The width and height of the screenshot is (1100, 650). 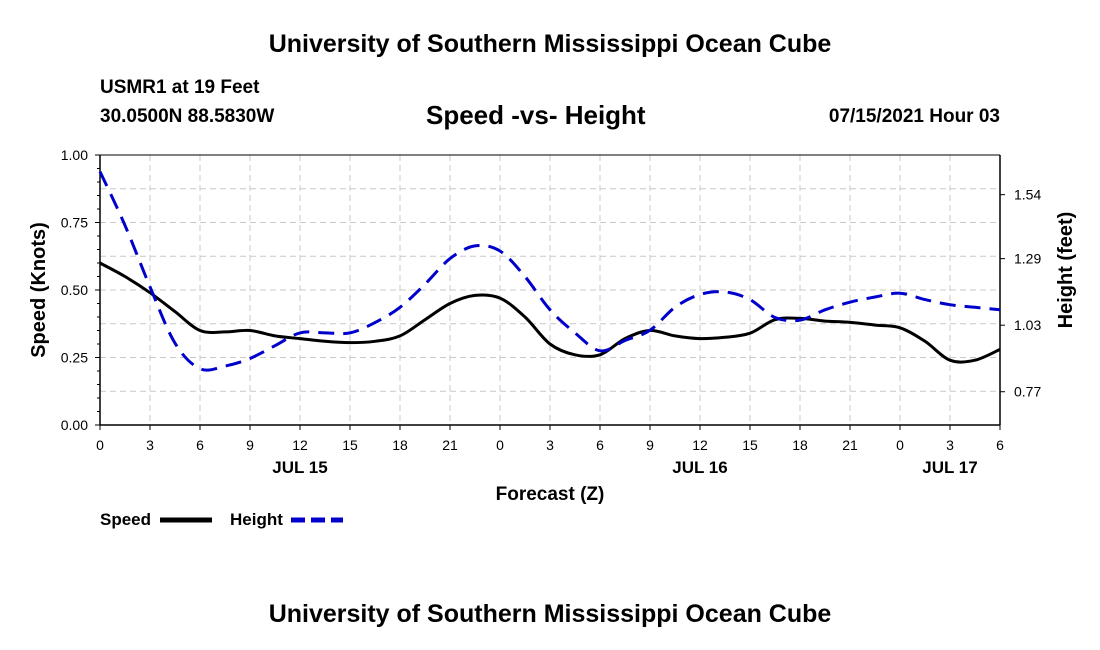 I want to click on y-tick-label: 1.00, so click(x=74, y=155).